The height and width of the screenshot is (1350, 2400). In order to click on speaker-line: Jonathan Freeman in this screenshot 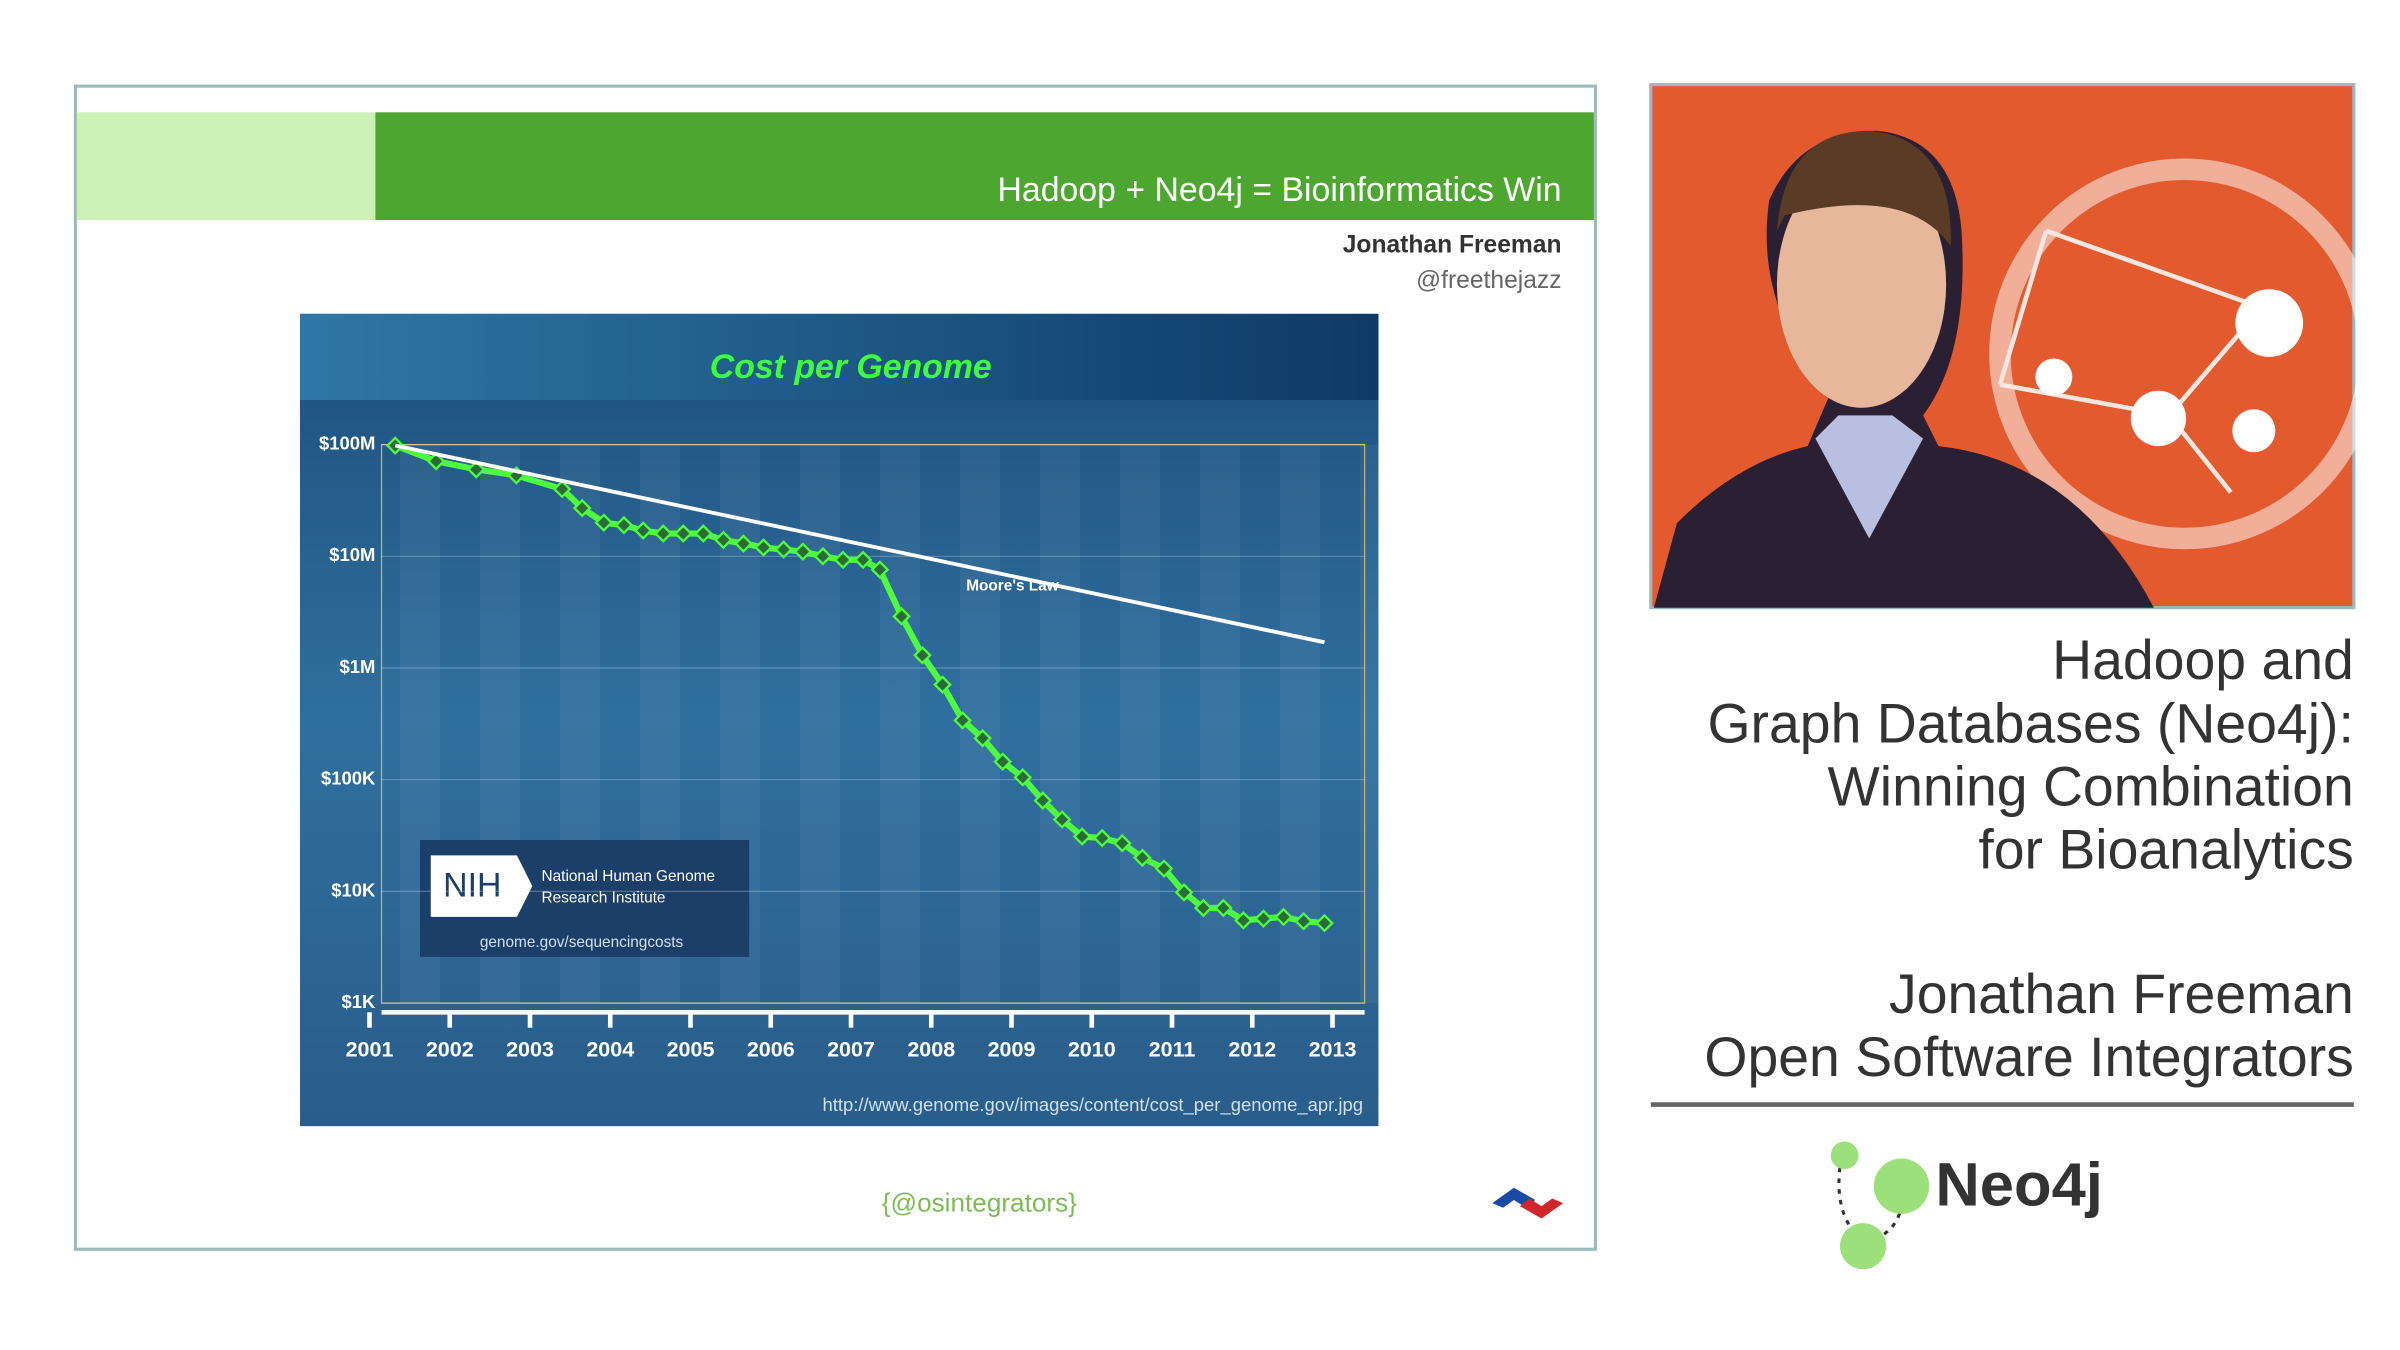, I will do `click(2121, 994)`.